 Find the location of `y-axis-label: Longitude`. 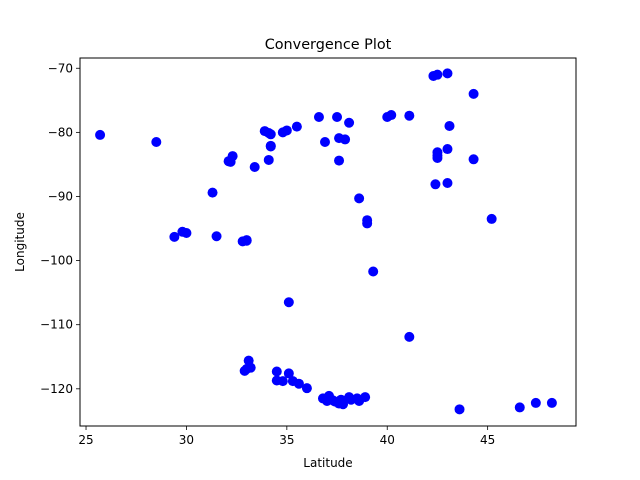

y-axis-label: Longitude is located at coordinates (20, 242).